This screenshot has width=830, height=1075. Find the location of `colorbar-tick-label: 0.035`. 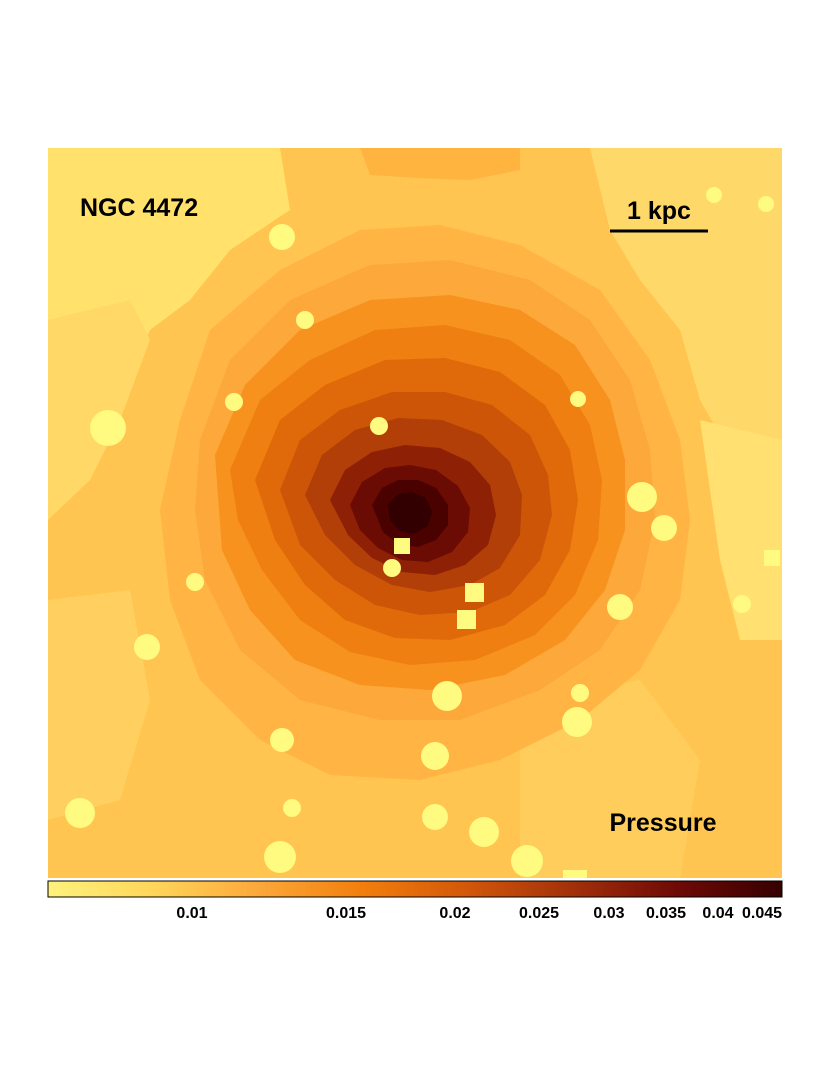

colorbar-tick-label: 0.035 is located at coordinates (666, 913).